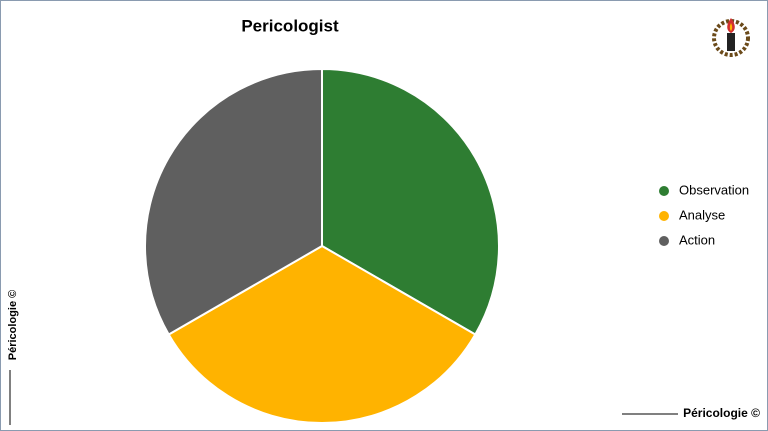 This screenshot has width=768, height=431. Describe the element at coordinates (714, 189) in the screenshot. I see `legend-label: Observation` at that location.